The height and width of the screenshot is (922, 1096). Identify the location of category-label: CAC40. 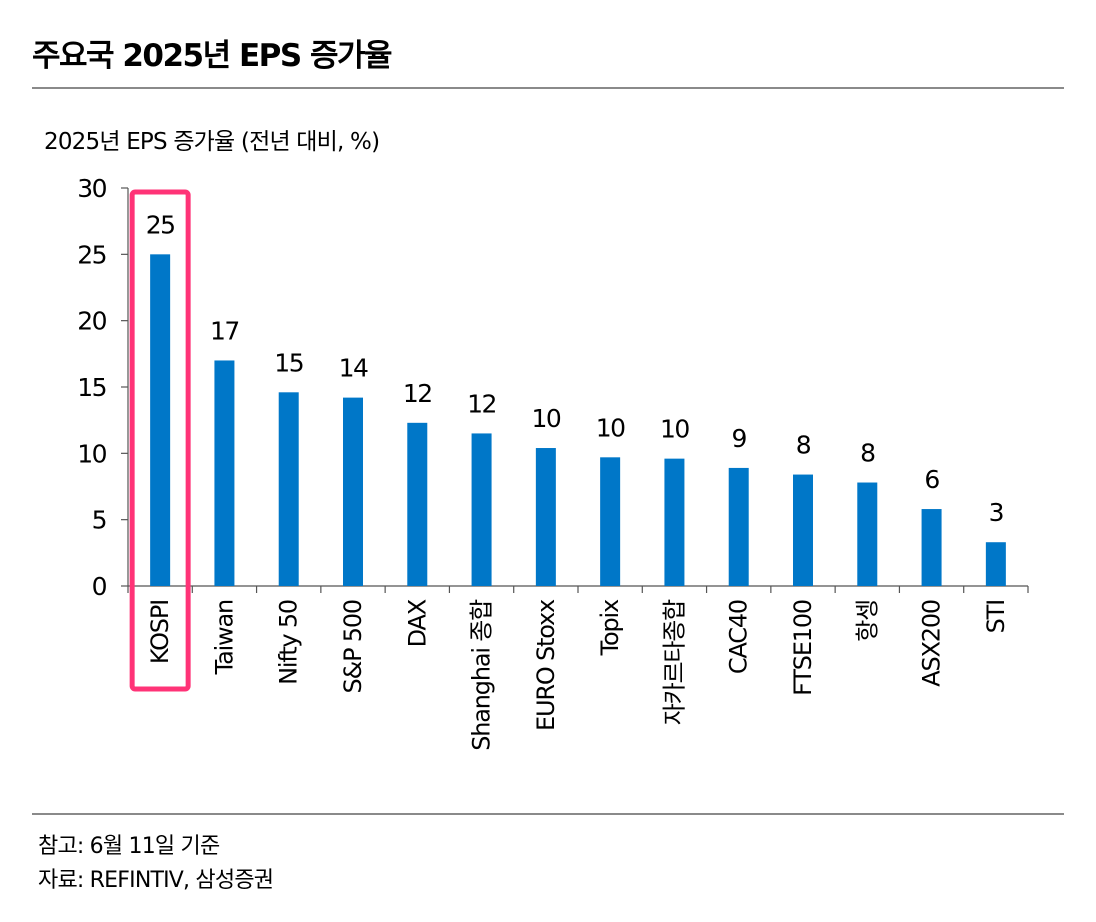
(739, 637).